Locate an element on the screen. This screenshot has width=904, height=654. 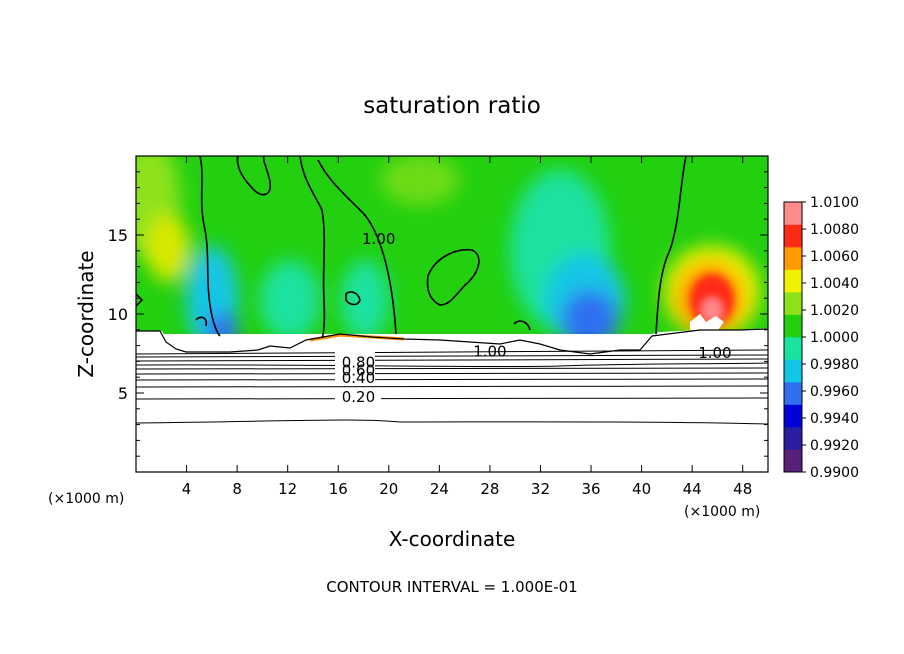
shade-yellow-left is located at coordinates (168, 248).